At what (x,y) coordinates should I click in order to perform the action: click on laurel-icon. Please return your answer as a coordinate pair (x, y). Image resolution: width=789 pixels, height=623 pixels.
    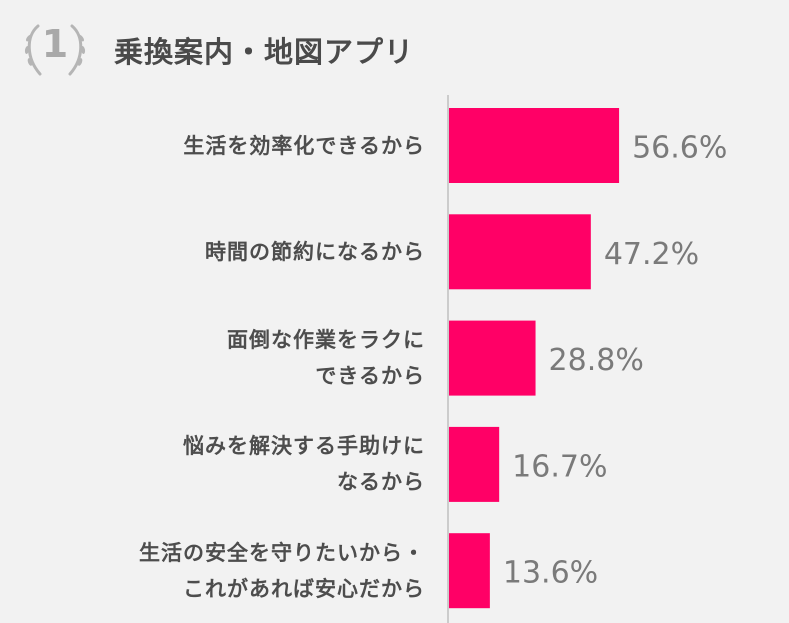
    Looking at the image, I should click on (55, 50).